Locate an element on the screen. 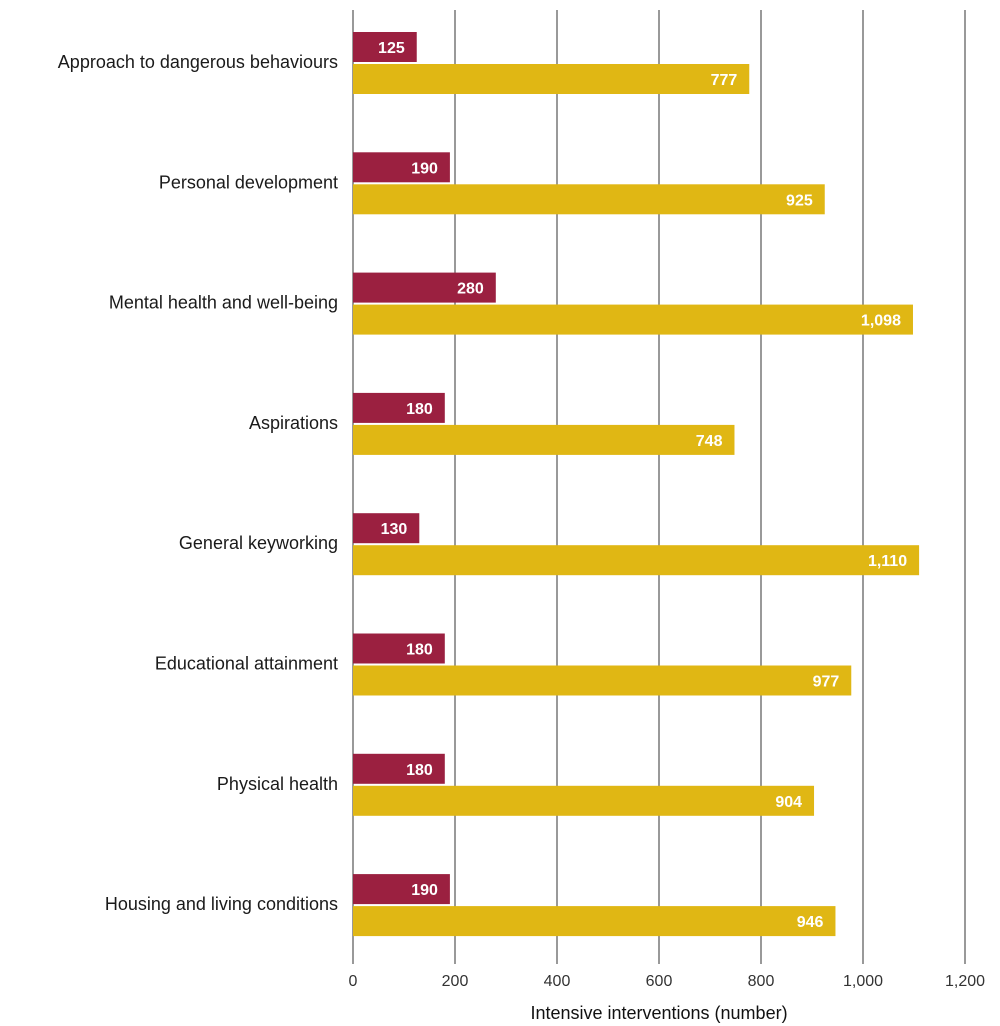 The width and height of the screenshot is (1000, 1026). category-label: Educational attainment is located at coordinates (246, 664).